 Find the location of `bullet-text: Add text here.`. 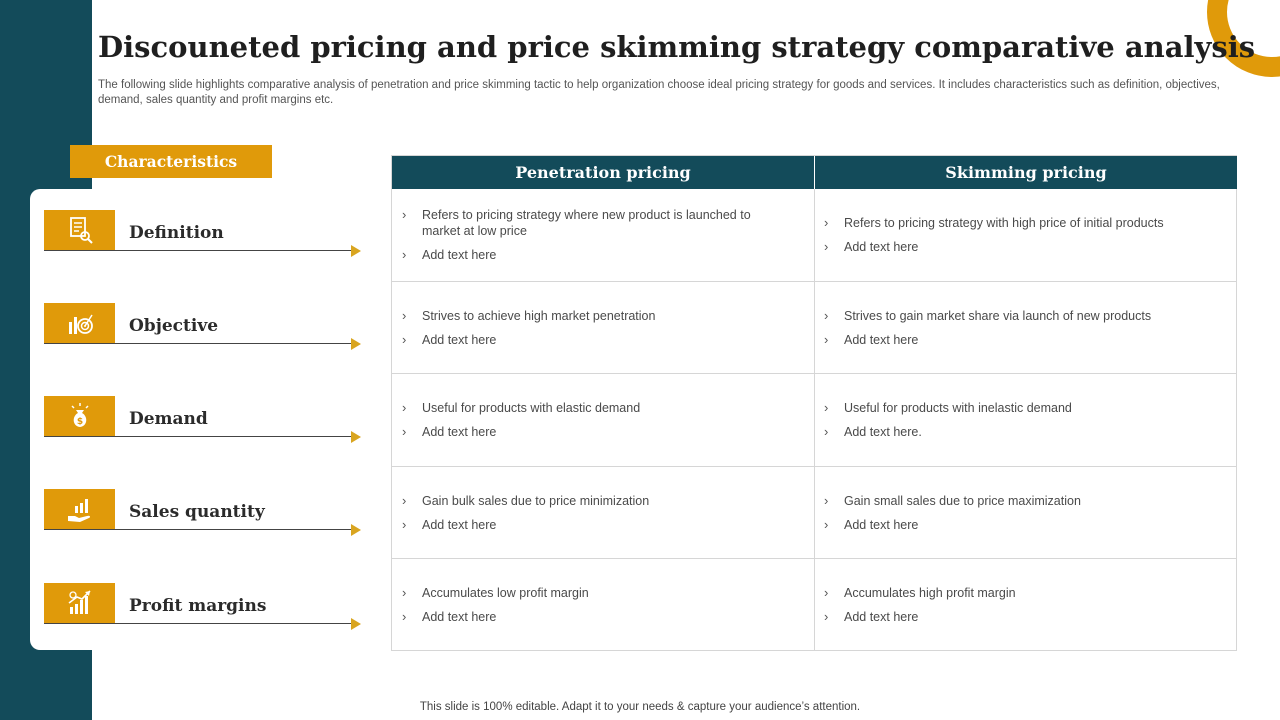

bullet-text: Add text here. is located at coordinates (1014, 432).